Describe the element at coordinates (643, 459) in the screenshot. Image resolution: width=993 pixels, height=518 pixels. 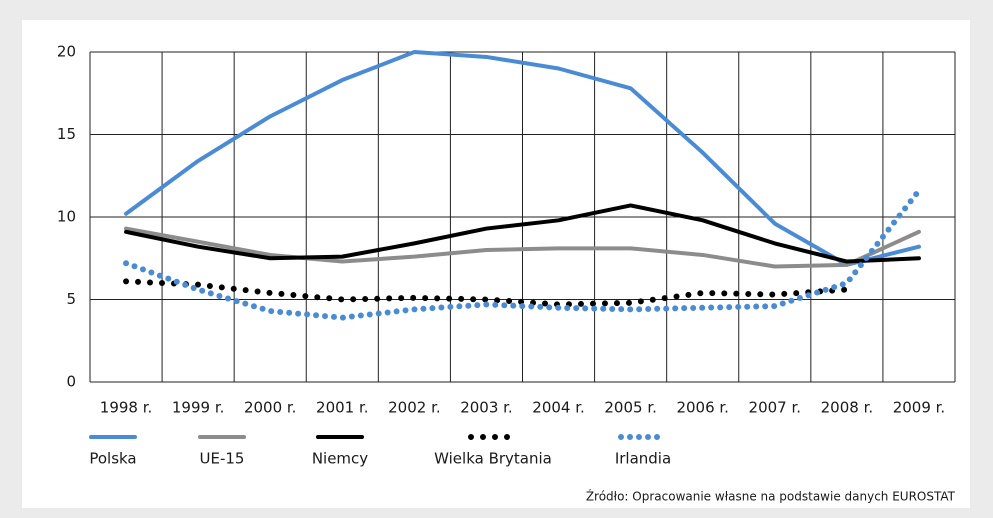
I see `legend-label: Irlandia` at that location.